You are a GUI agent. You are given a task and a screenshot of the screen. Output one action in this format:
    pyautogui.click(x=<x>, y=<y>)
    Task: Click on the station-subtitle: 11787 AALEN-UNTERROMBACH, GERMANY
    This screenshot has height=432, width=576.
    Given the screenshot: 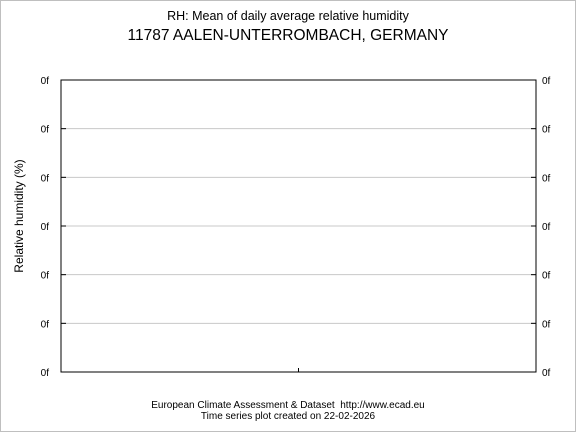 What is the action you would take?
    pyautogui.click(x=288, y=35)
    